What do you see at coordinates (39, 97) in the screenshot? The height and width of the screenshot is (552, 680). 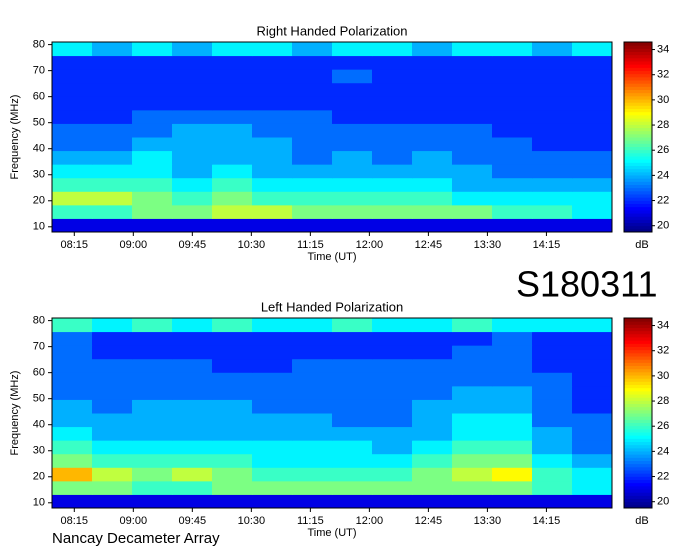 I see `y-tick-label: 60` at bounding box center [39, 97].